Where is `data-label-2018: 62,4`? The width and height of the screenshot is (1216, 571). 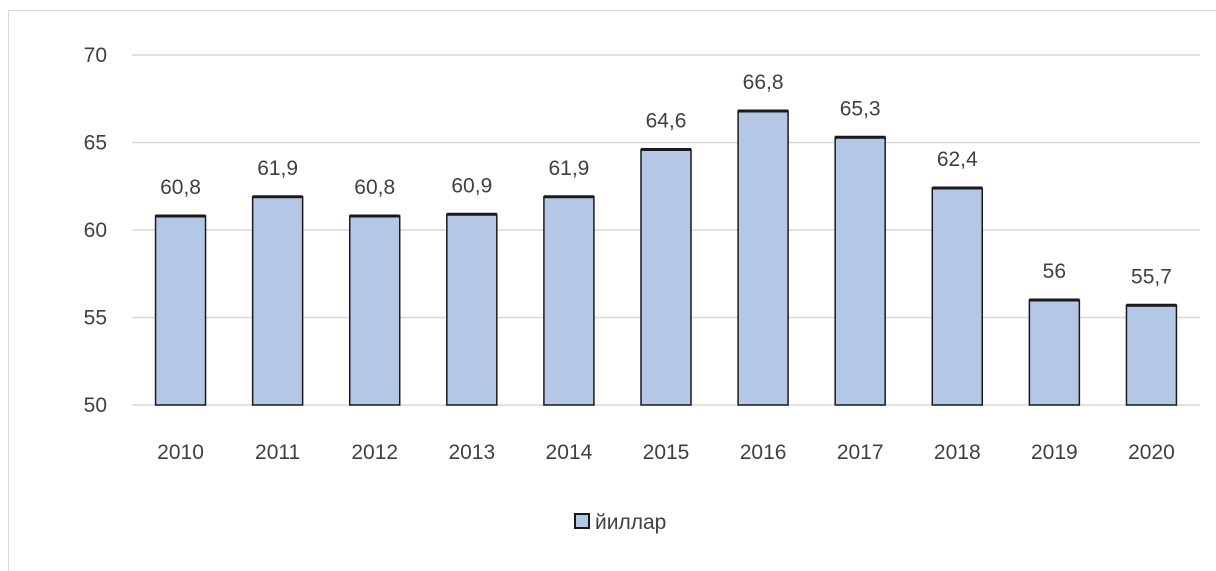 data-label-2018: 62,4 is located at coordinates (957, 159).